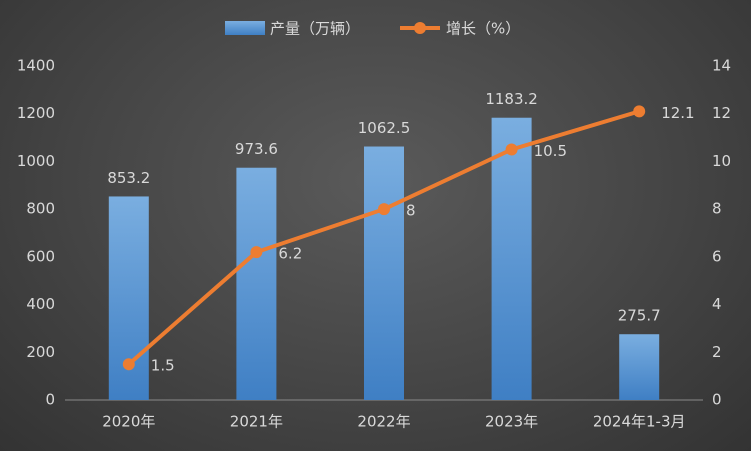 The height and width of the screenshot is (451, 751). What do you see at coordinates (511, 422) in the screenshot?
I see `x-tick-label: 2023年` at bounding box center [511, 422].